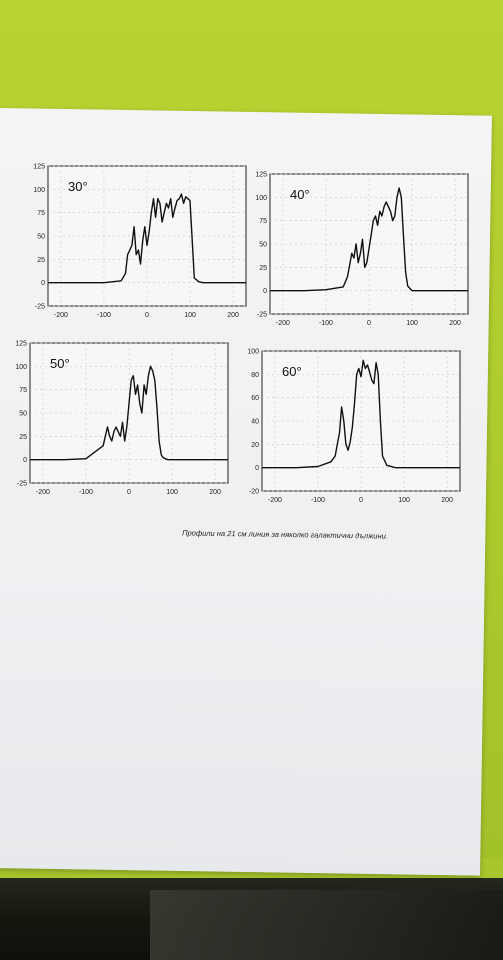  I want to click on chart-60-deg: -20 0 20 40 60 80 100 -200 -100 0 100 200 60°, so click(353, 430).